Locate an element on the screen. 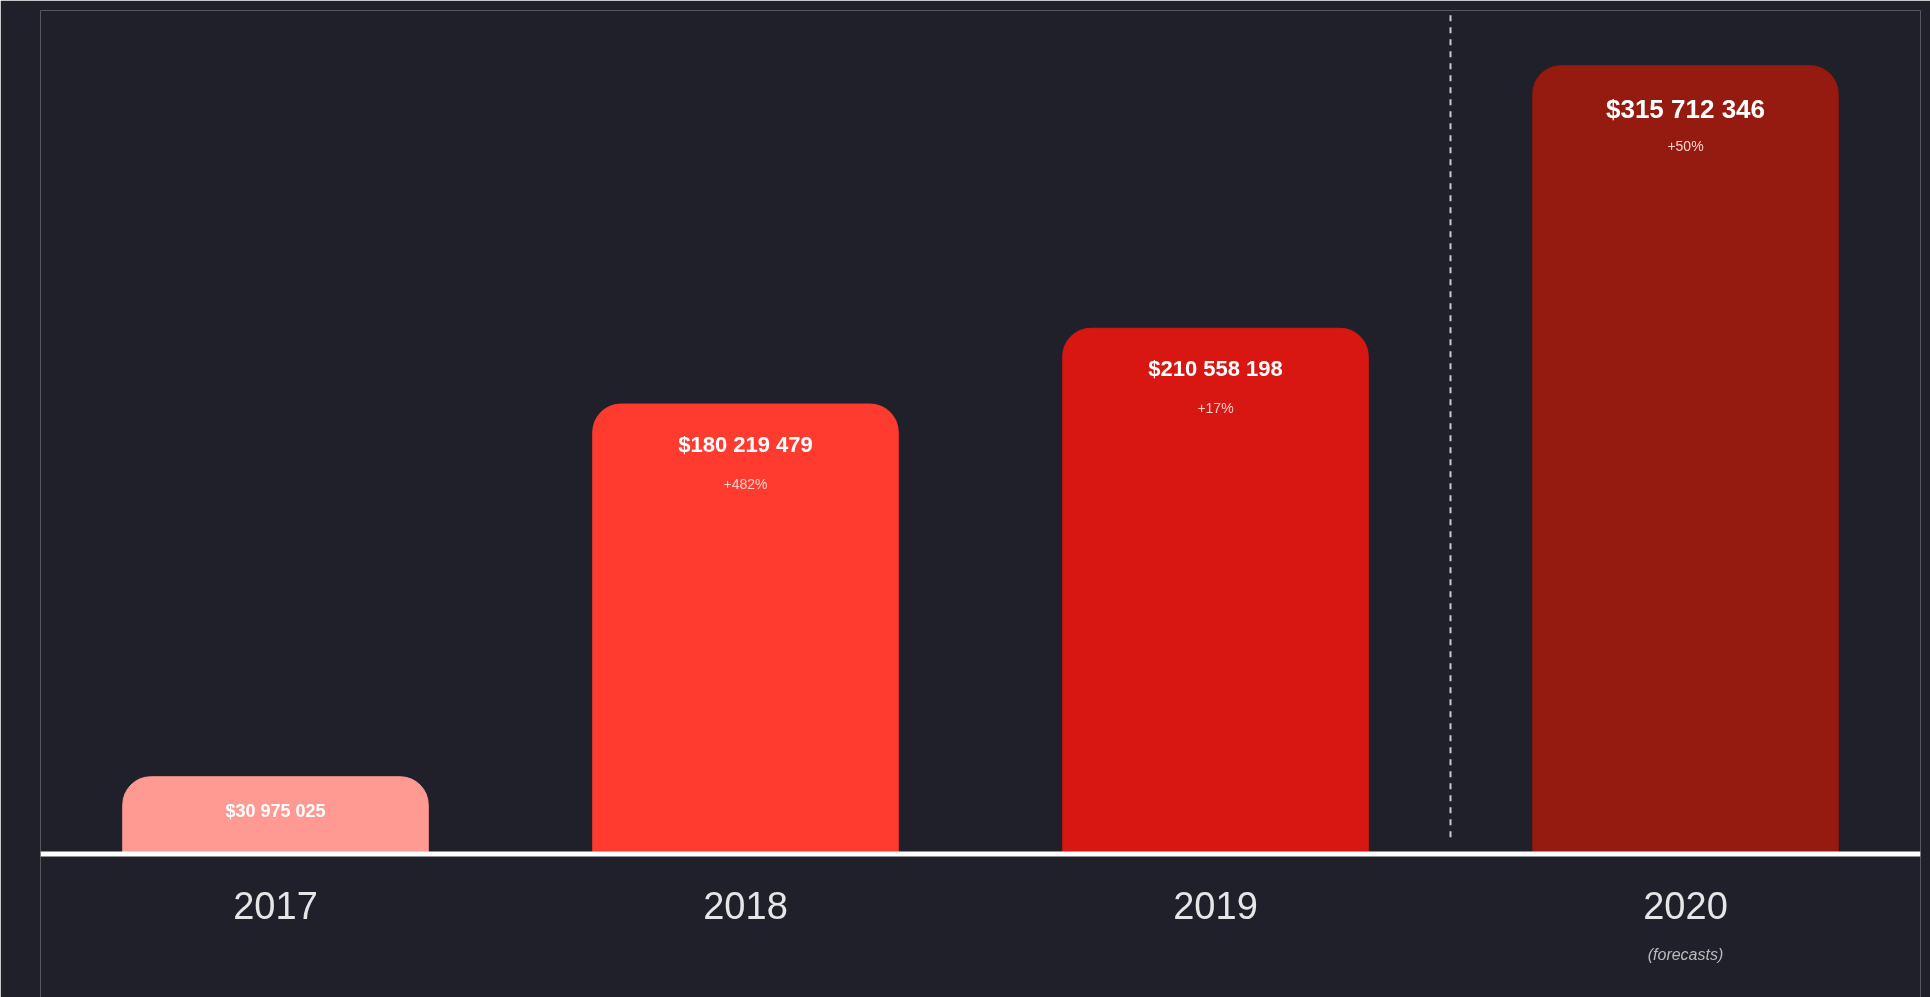  data-label: $315 712 346 is located at coordinates (1685, 108).